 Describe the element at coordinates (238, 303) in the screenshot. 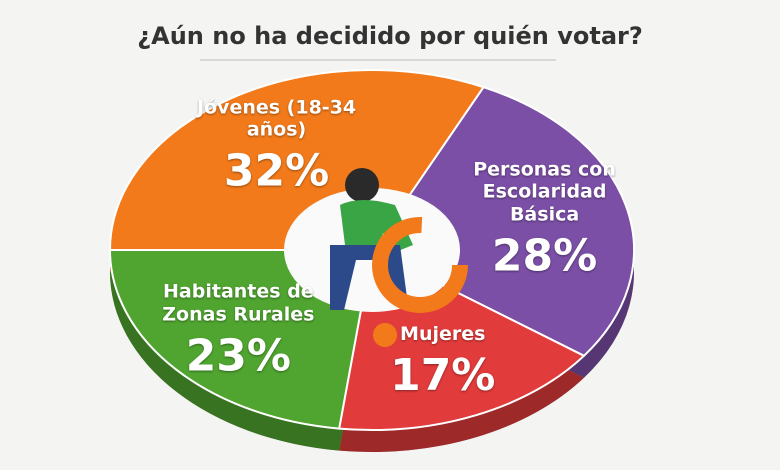

I see `category-label: Habitantes de Zonas Rurales` at that location.